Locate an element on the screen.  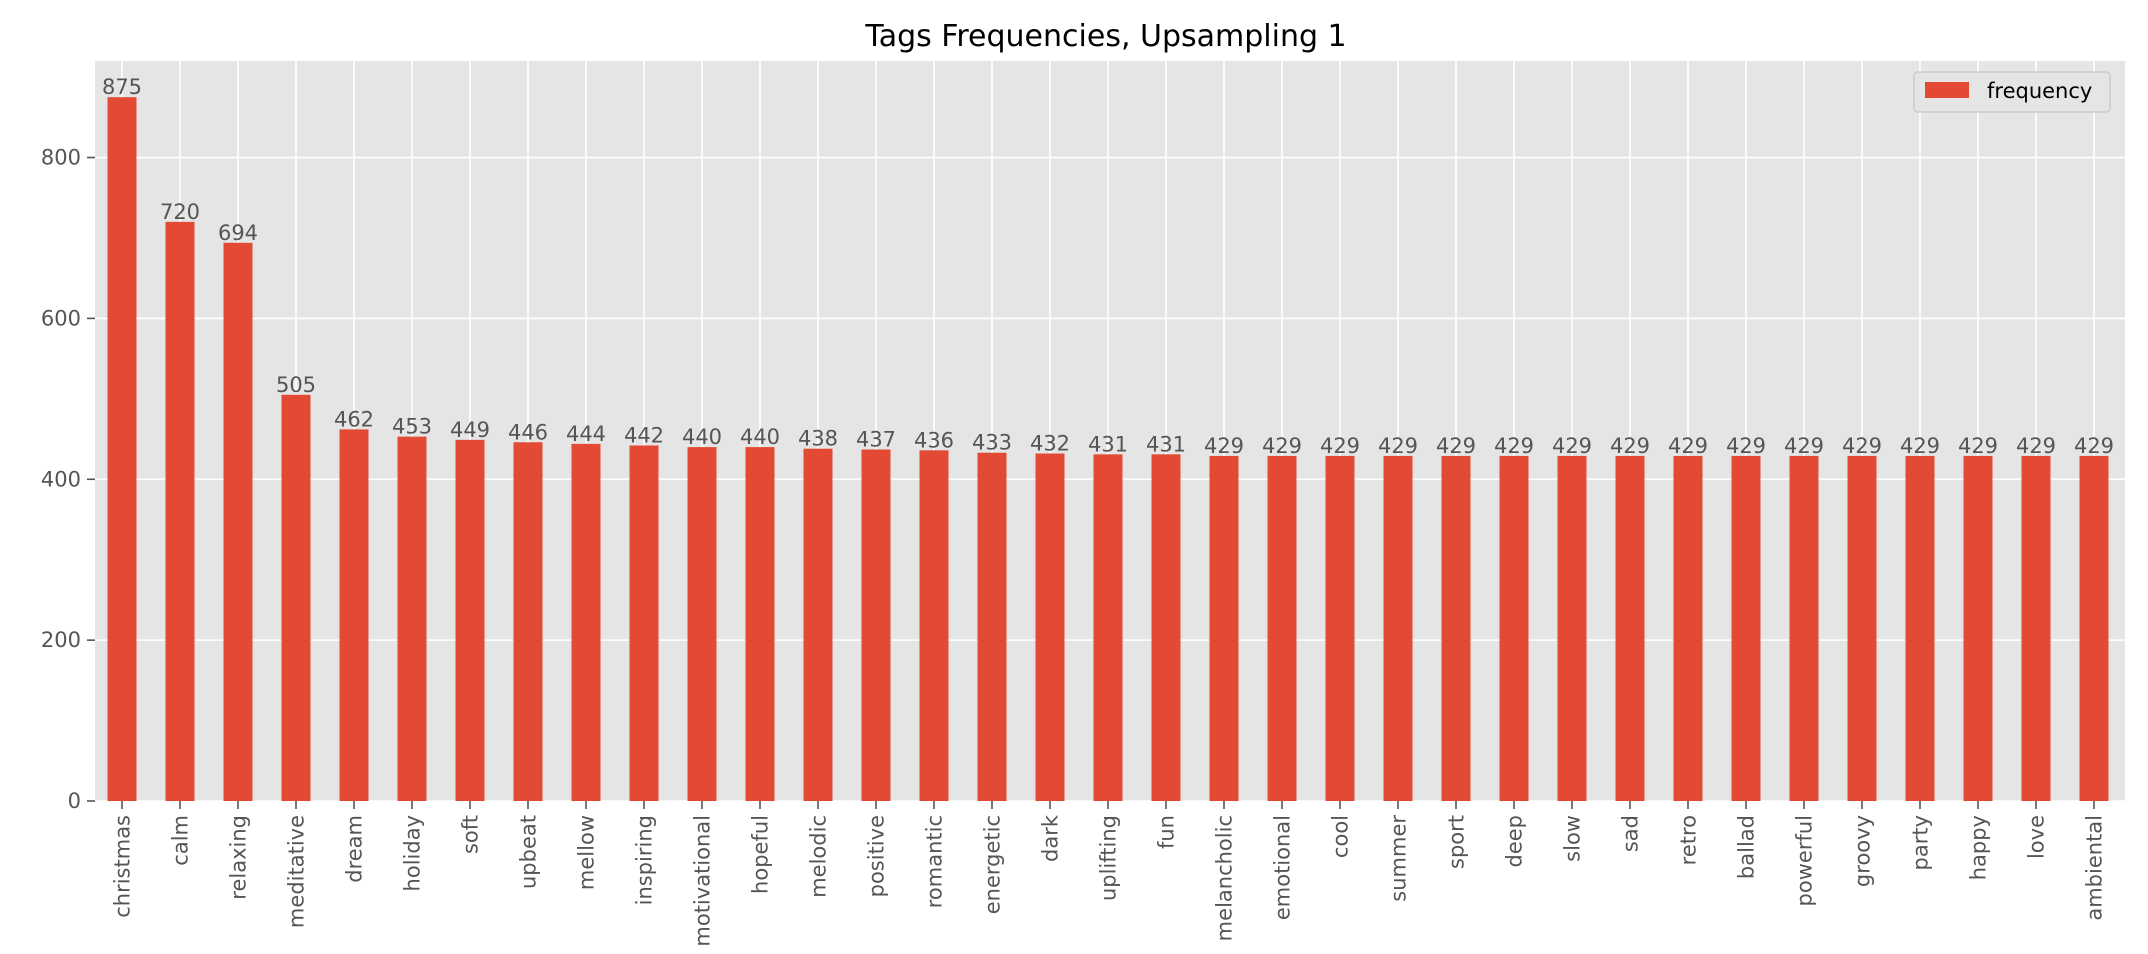
y-tick-label: 200 is located at coordinates (61, 640).